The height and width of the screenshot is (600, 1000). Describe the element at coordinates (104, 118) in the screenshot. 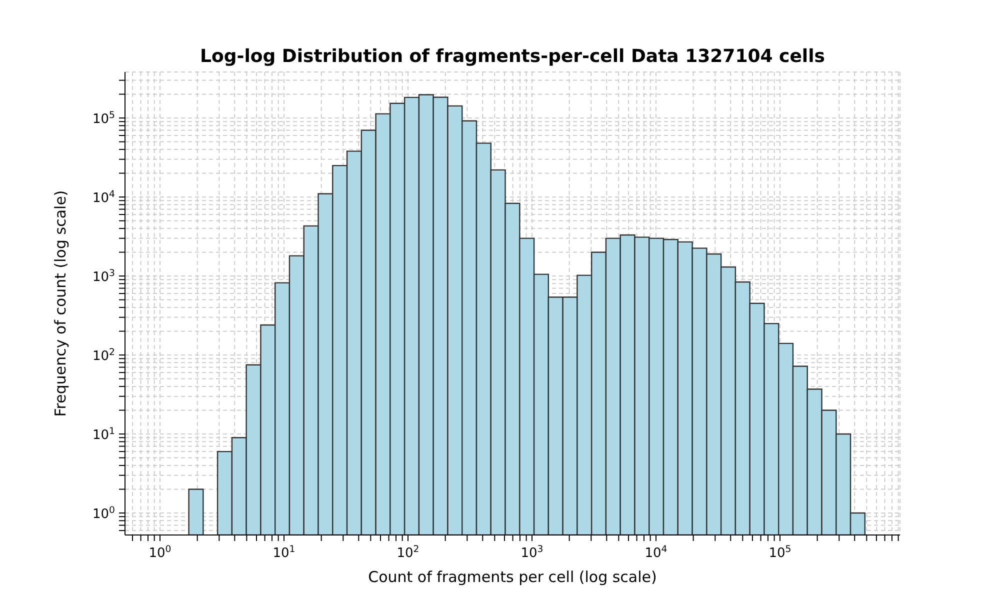

I see `y-tick-label: 10$^{5}$` at that location.